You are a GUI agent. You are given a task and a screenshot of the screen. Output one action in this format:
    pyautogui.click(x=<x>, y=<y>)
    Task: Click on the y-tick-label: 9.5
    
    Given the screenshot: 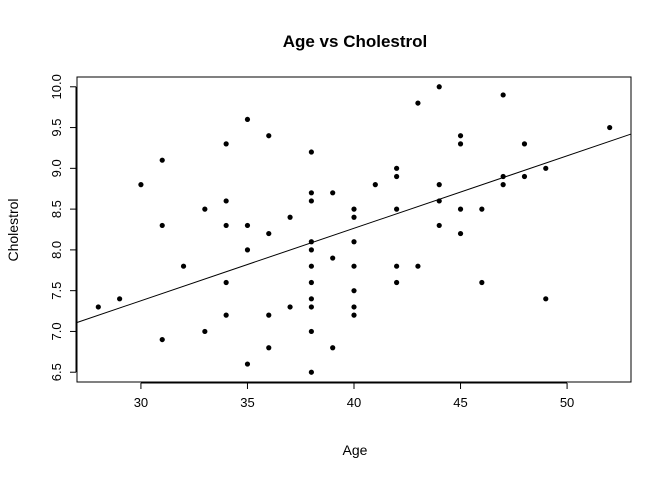 What is the action you would take?
    pyautogui.click(x=56, y=128)
    